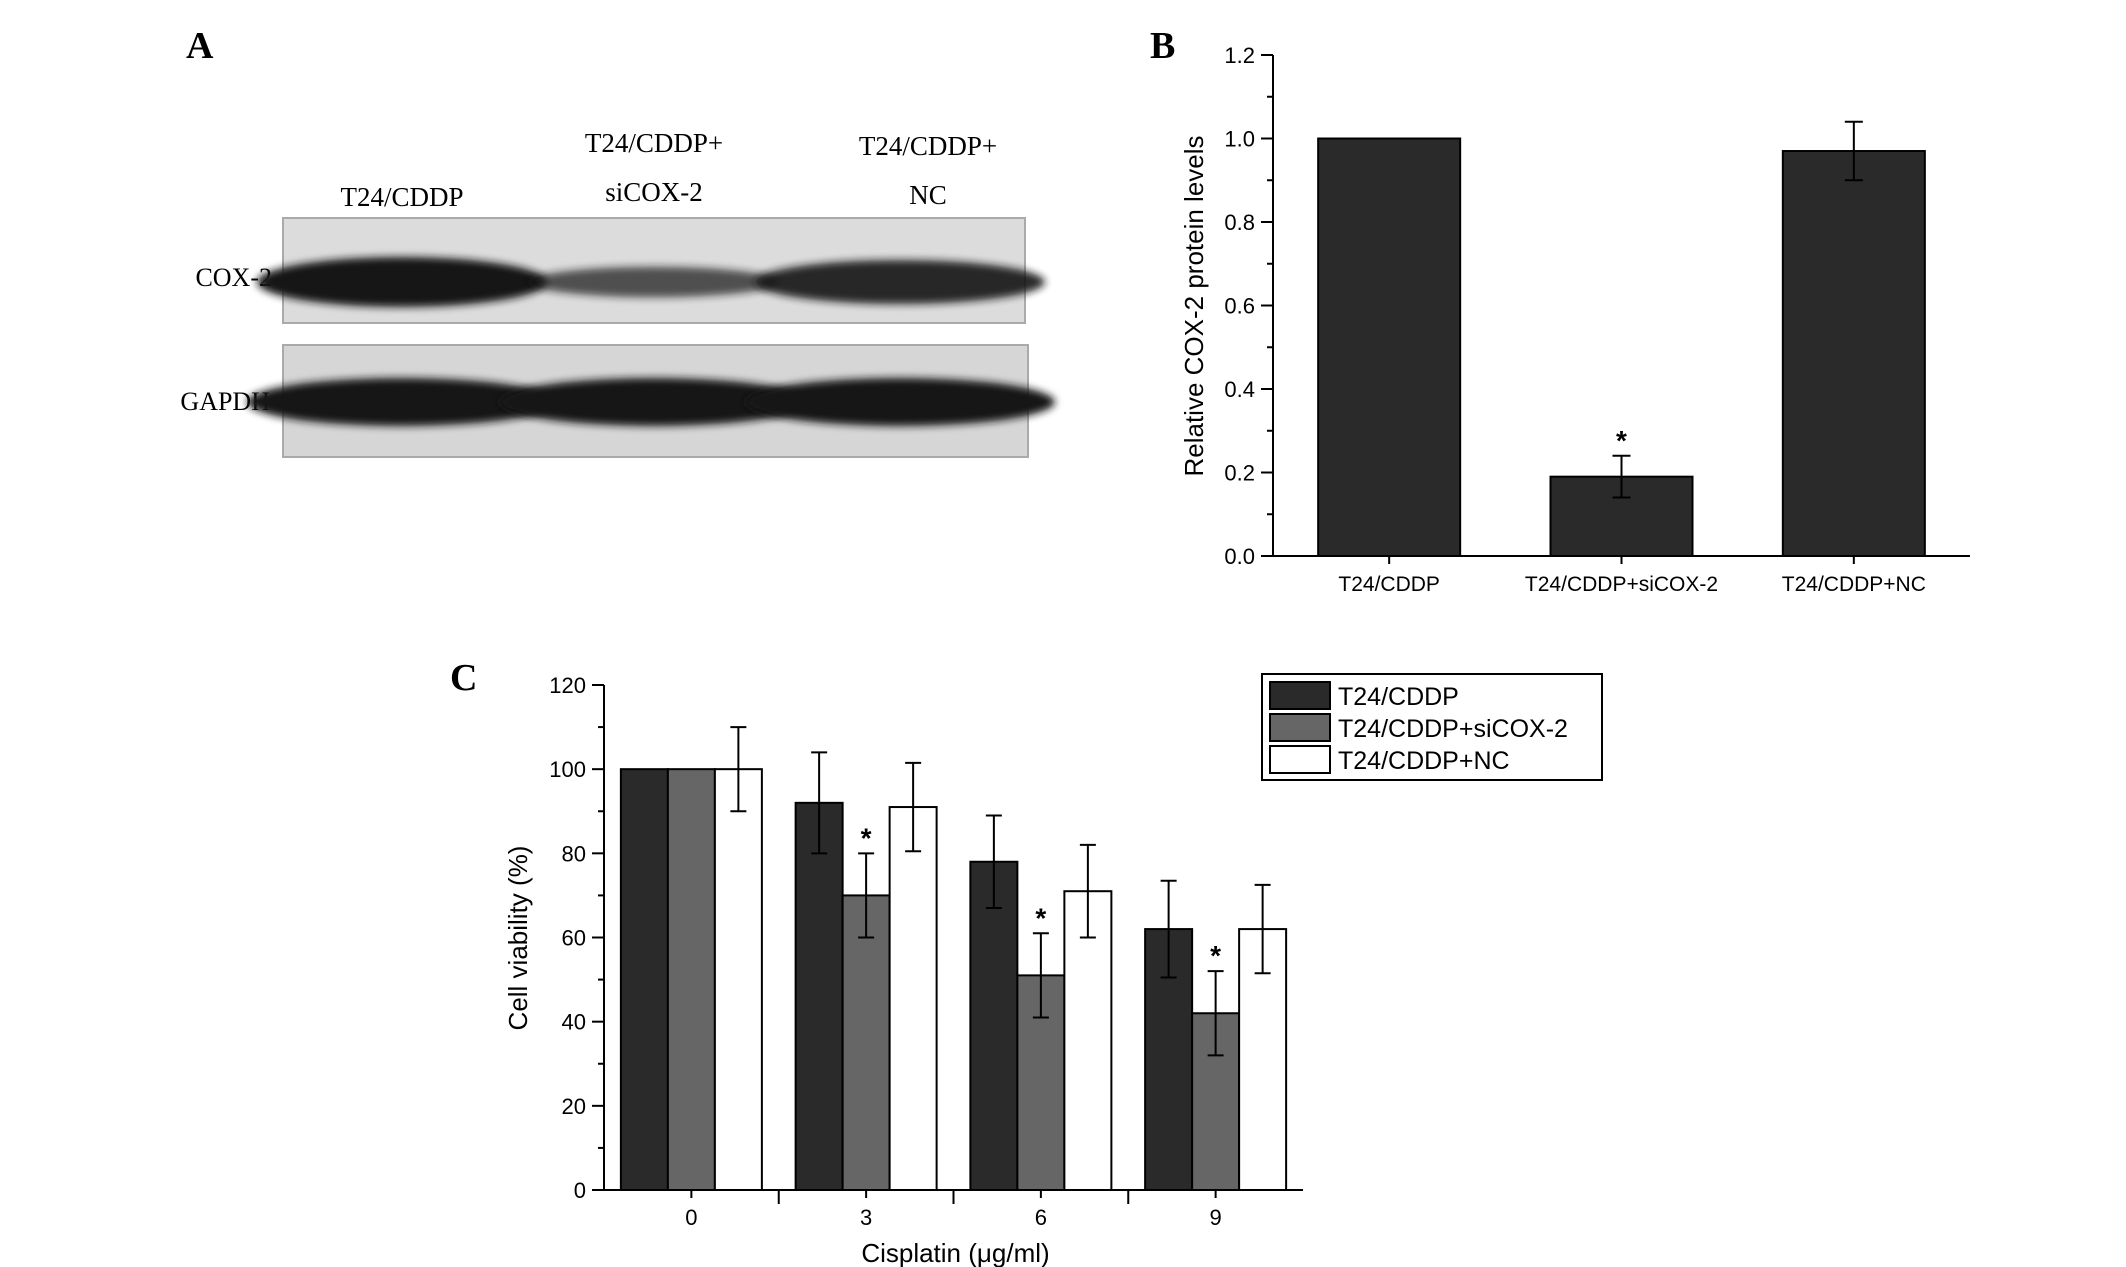 The height and width of the screenshot is (1267, 2126). Describe the element at coordinates (567, 685) in the screenshot. I see `chart-c-ytick-label: 120` at that location.